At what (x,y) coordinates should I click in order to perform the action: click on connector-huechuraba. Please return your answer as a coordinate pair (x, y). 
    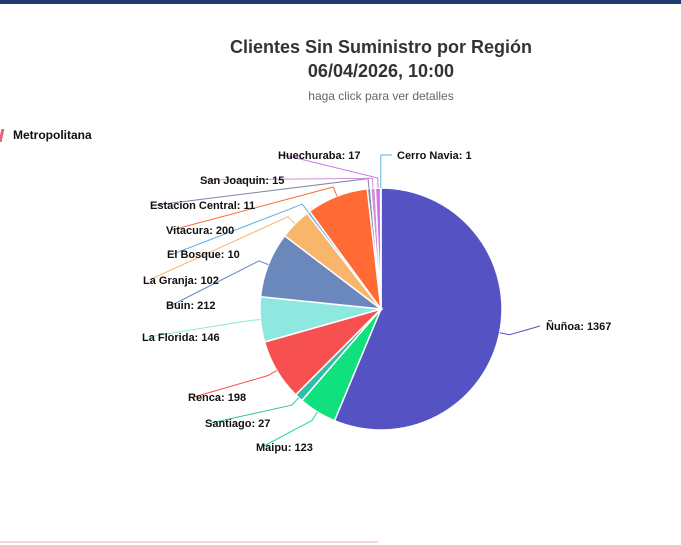
    Looking at the image, I should click on (331, 171).